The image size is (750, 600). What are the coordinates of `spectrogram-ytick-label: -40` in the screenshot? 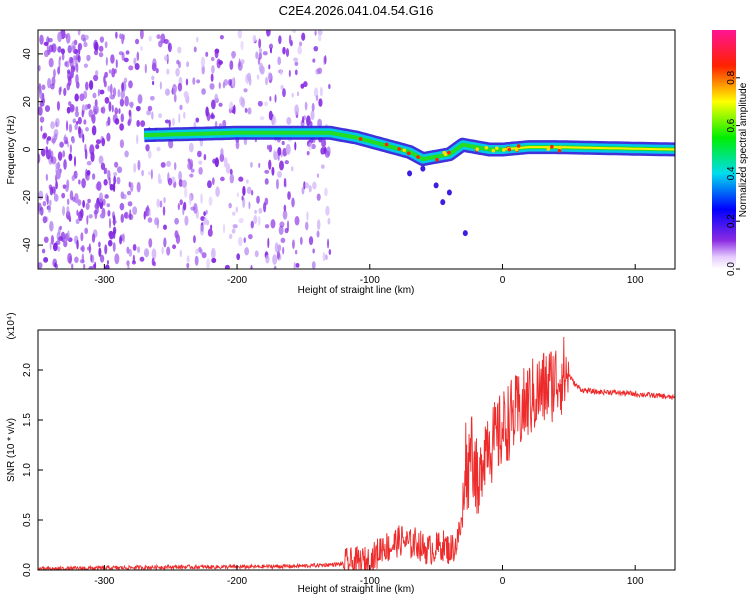 It's located at (27, 244).